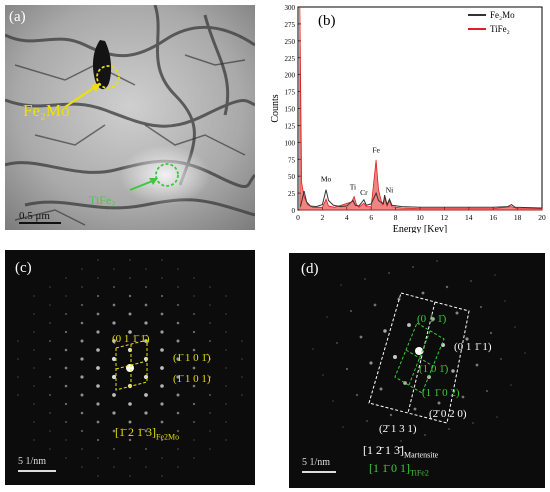  Describe the element at coordinates (420, 228) in the screenshot. I see `x-axis-label: Energy [Kev]` at that location.